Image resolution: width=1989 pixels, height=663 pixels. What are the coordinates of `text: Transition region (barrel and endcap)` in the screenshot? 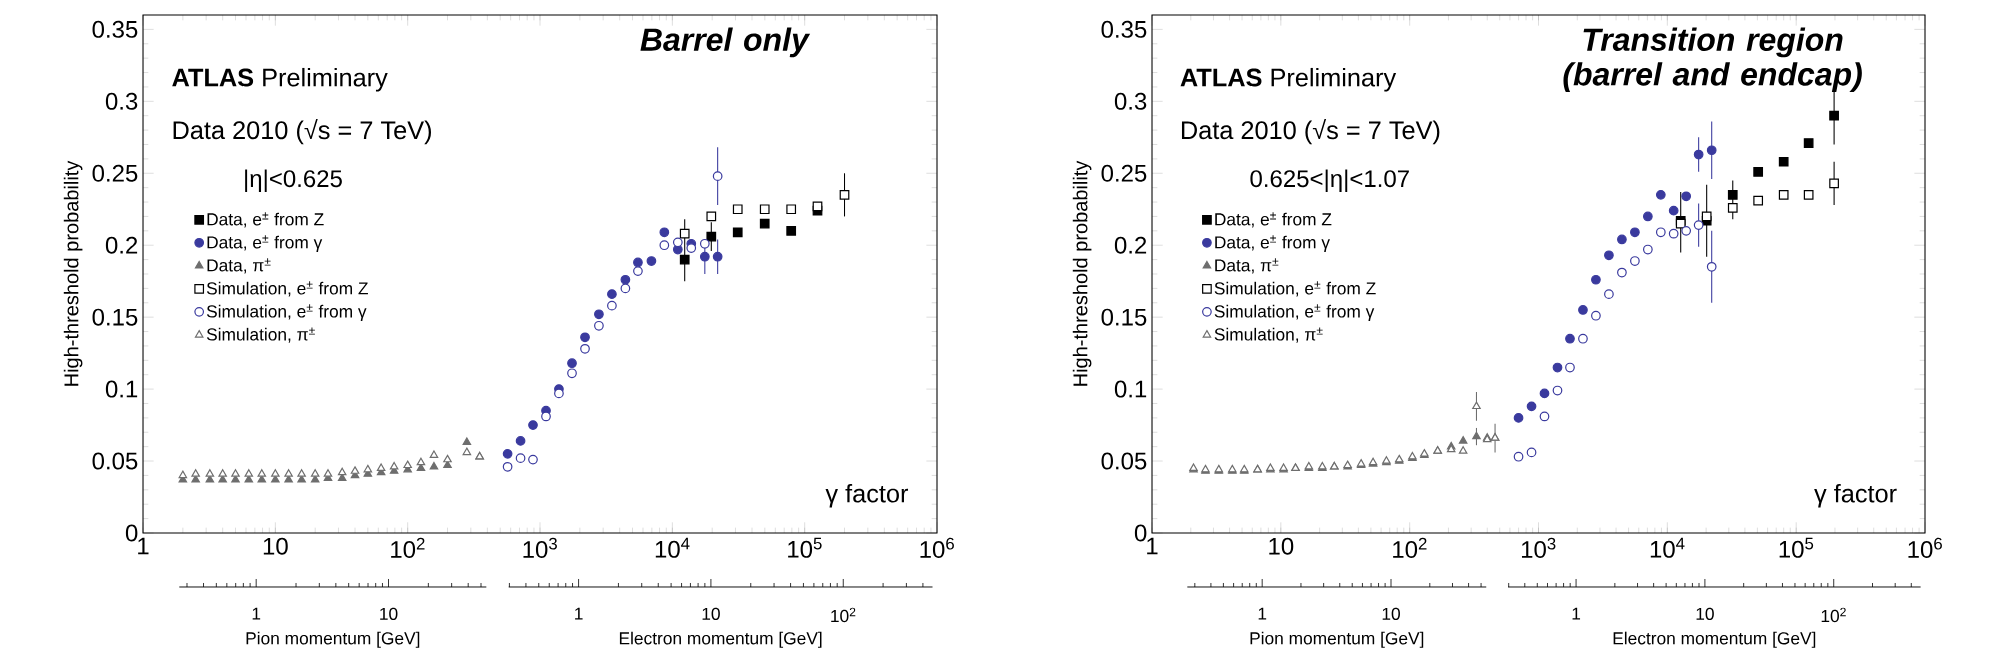 It's located at (1712, 59).